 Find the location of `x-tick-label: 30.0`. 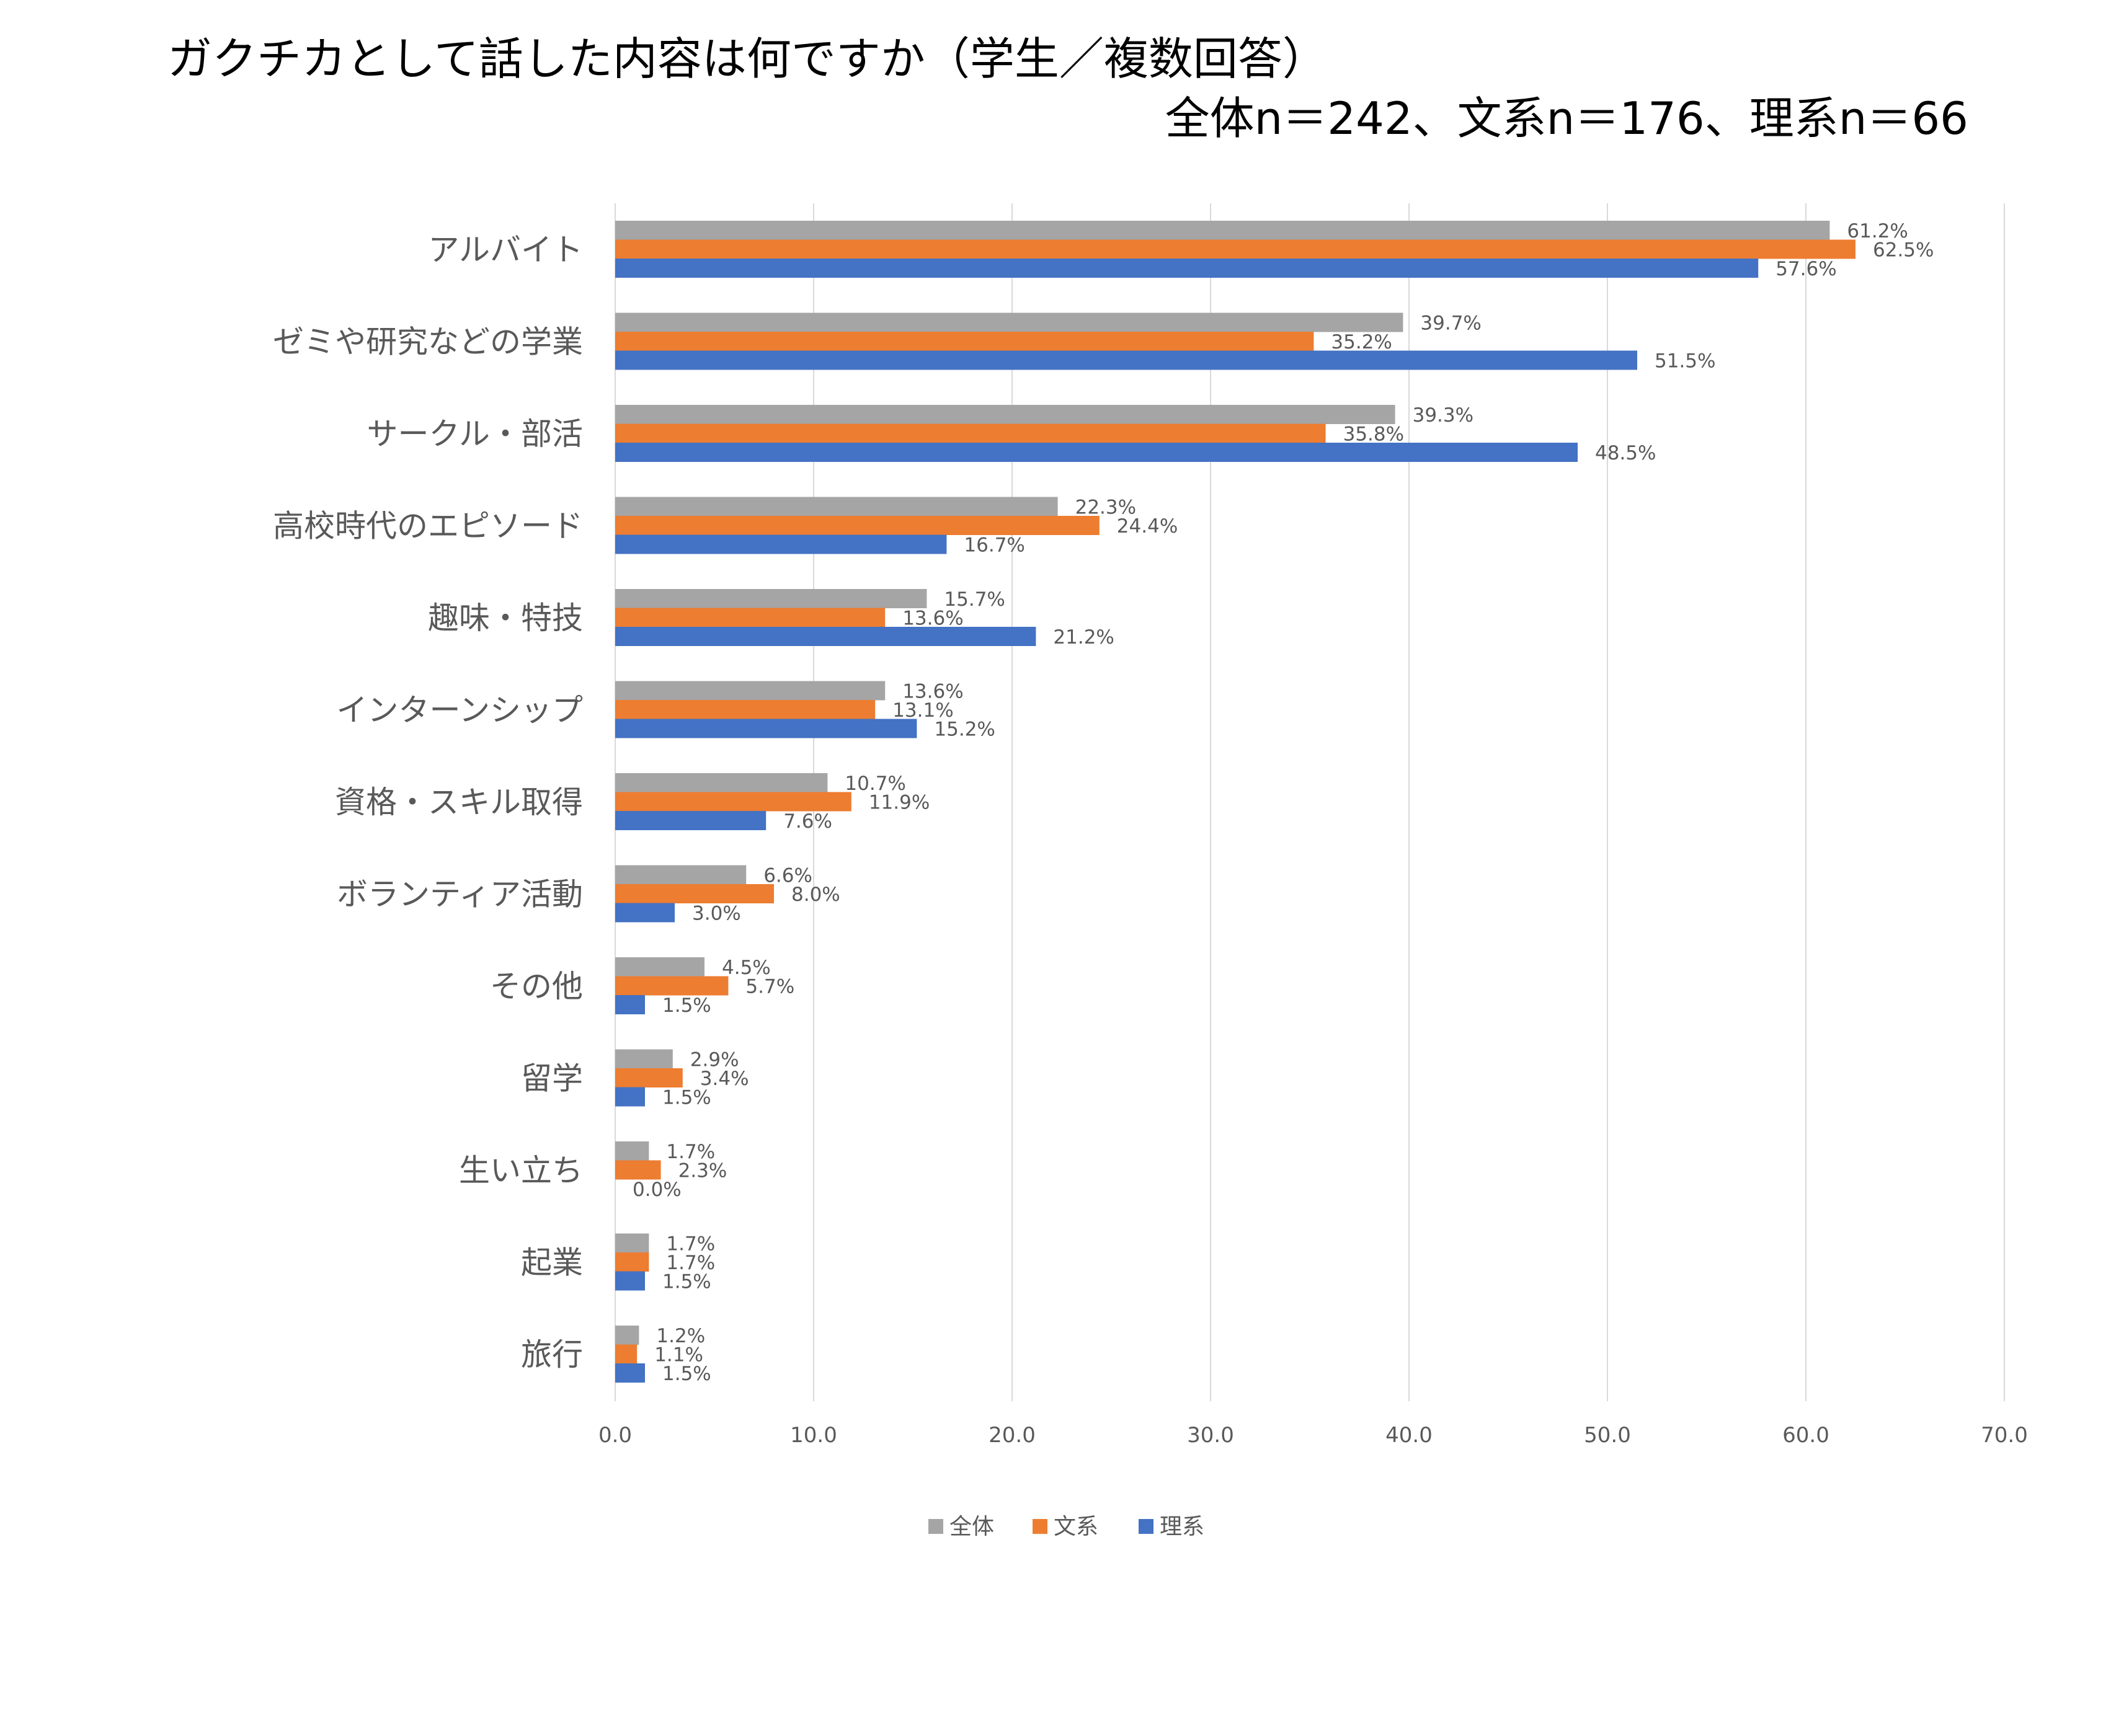

x-tick-label: 30.0 is located at coordinates (1210, 1435).